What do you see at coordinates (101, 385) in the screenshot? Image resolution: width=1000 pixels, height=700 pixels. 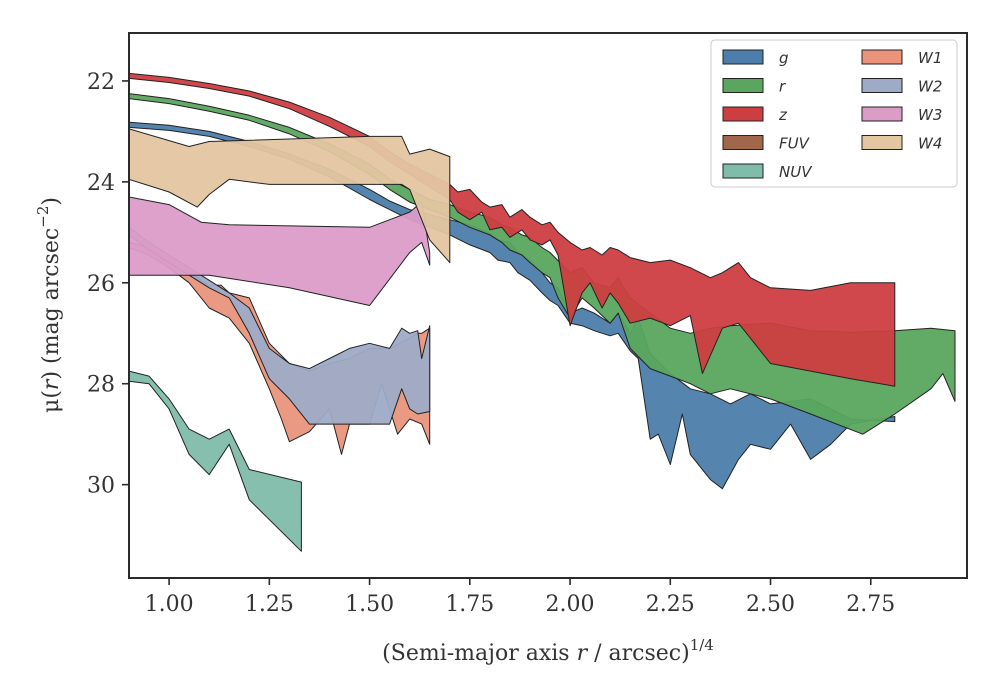 I see `y-tick-label: 28` at bounding box center [101, 385].